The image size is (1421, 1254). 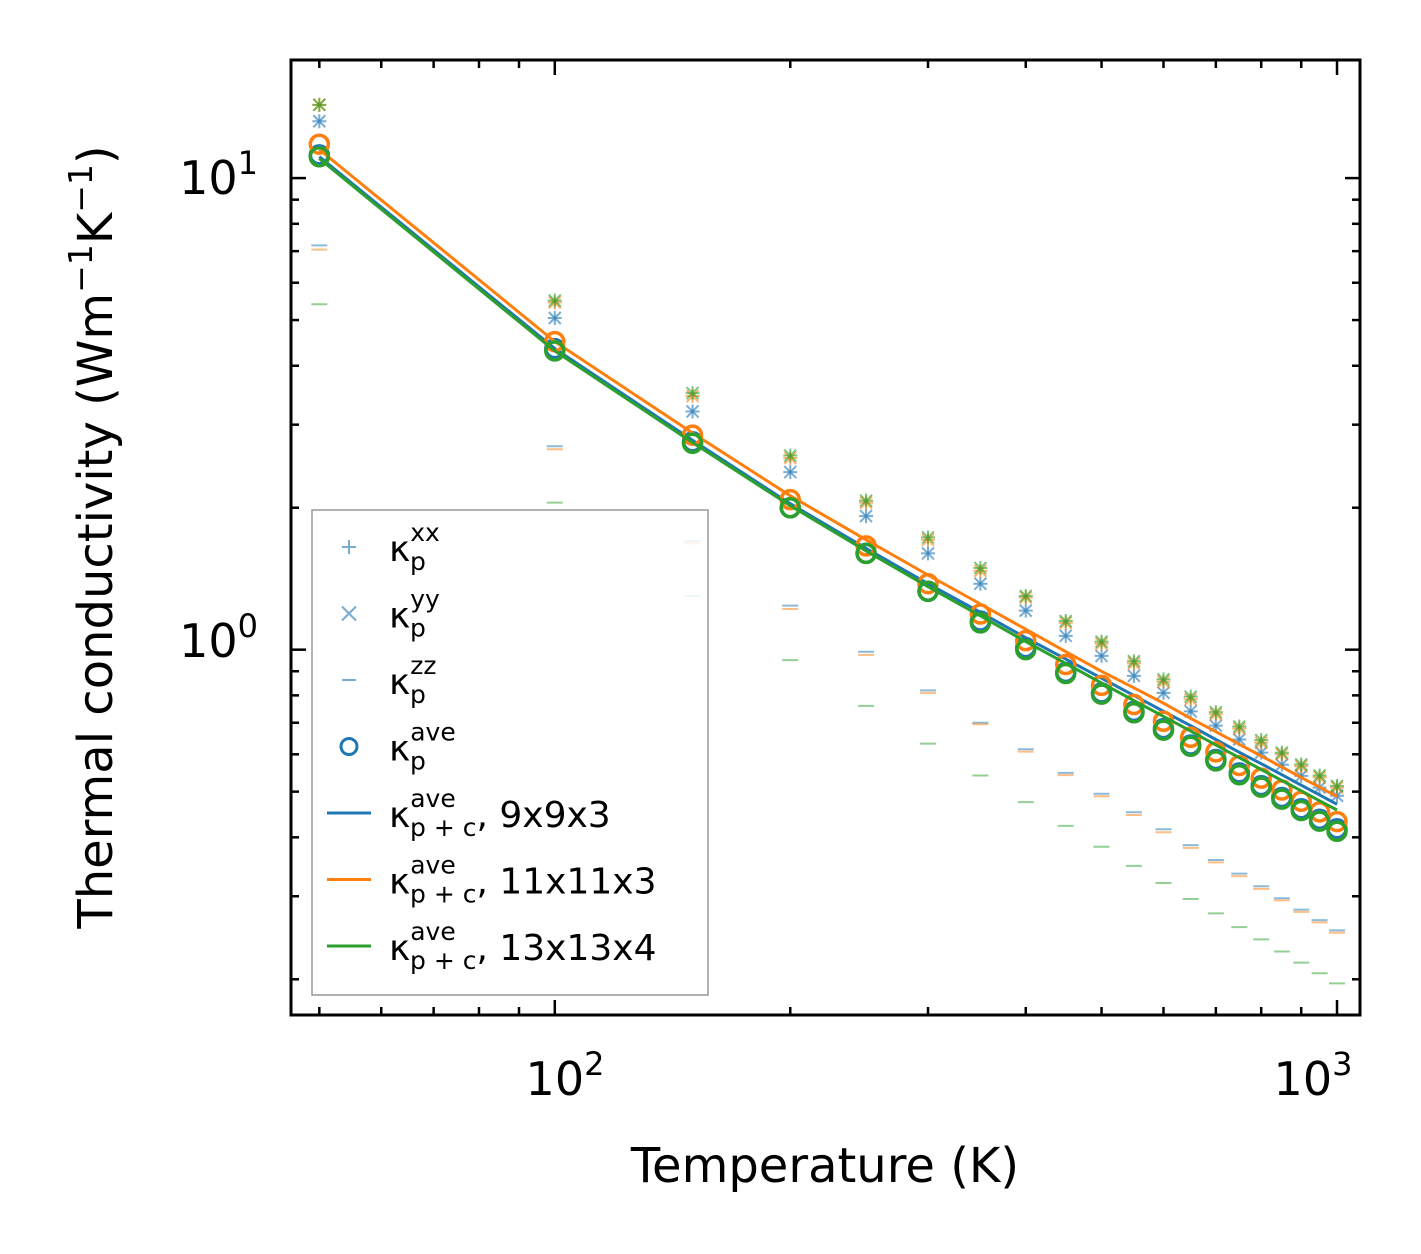 What do you see at coordinates (523, 946) in the screenshot?
I see `legend-label: κave p + c, 13x13x4` at bounding box center [523, 946].